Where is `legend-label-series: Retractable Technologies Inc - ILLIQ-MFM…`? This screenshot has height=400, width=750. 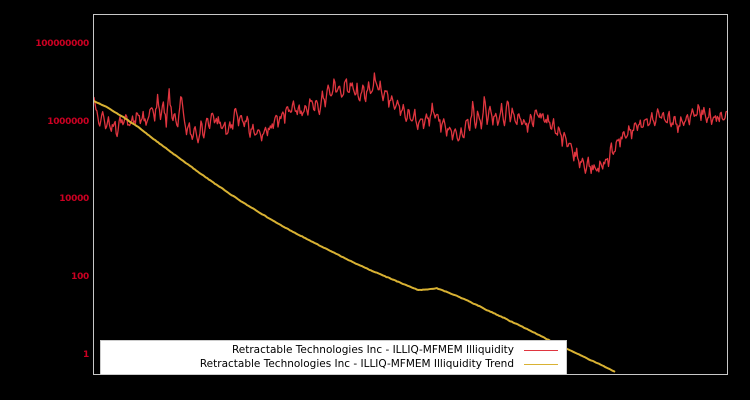 legend-label-series: Retractable Technologies Inc - ILLIQ-MFM… is located at coordinates (372, 350).